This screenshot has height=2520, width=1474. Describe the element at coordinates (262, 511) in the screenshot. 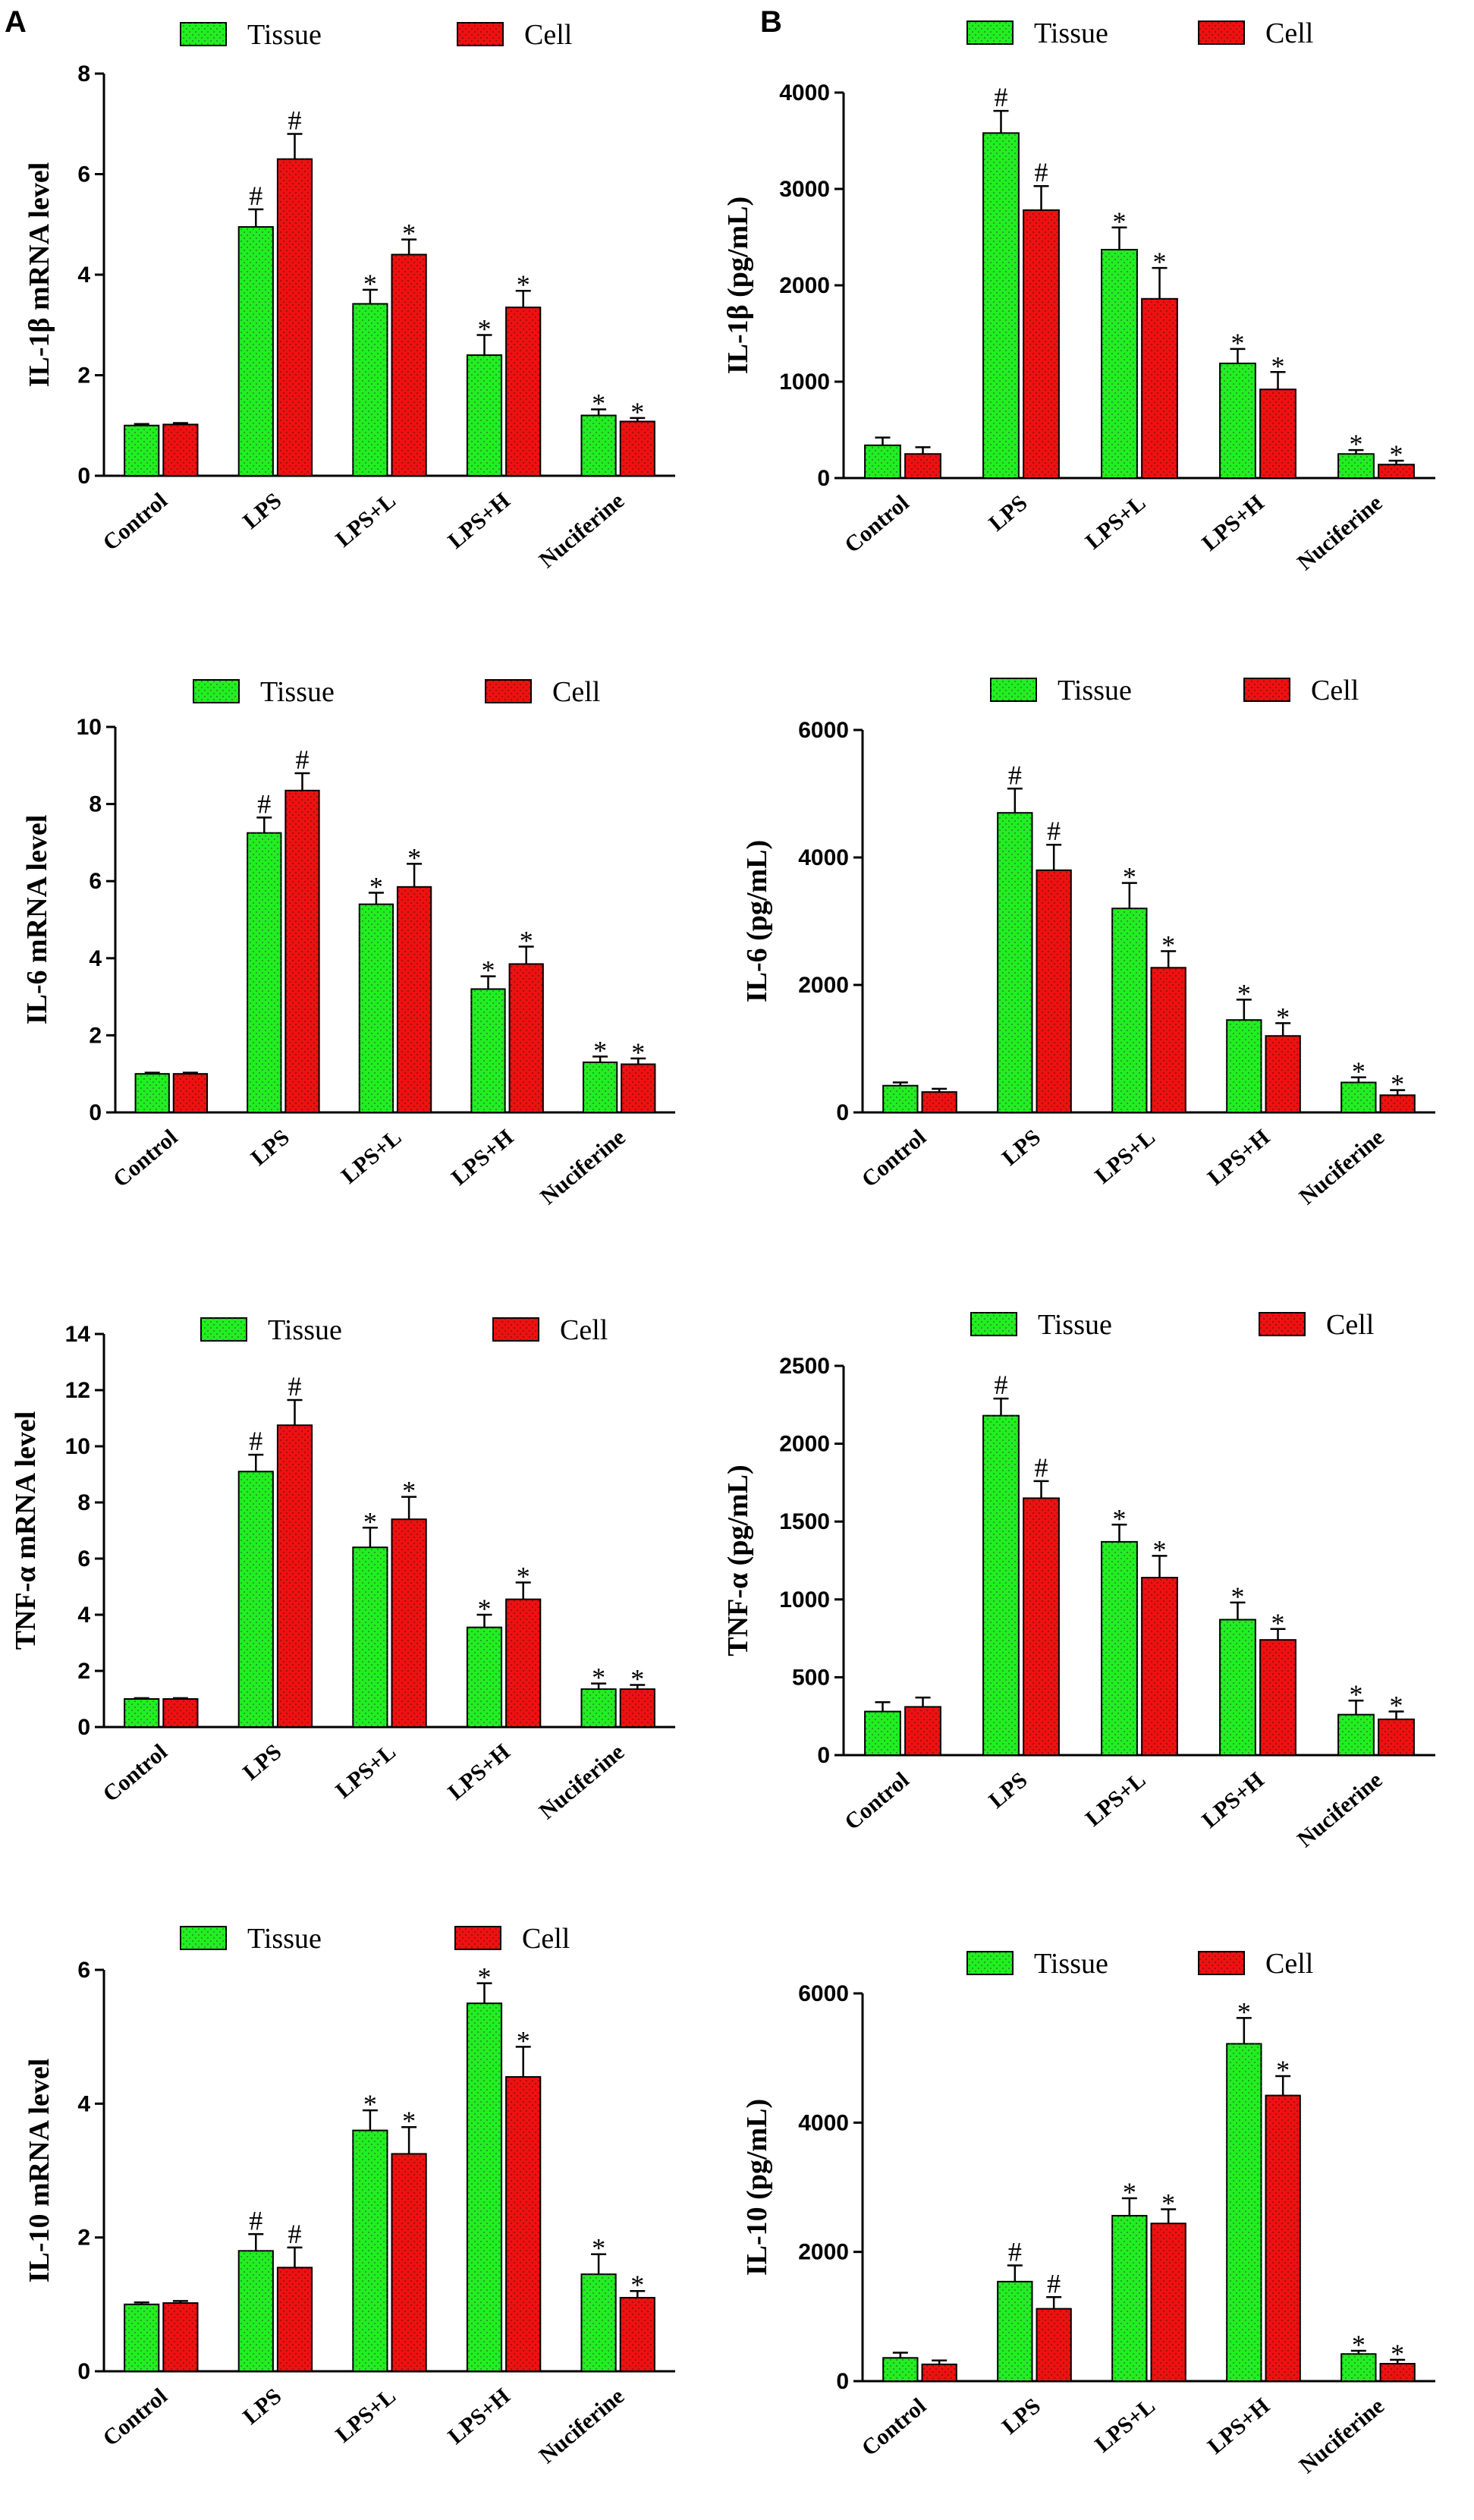

I see `category-label: LPS` at that location.